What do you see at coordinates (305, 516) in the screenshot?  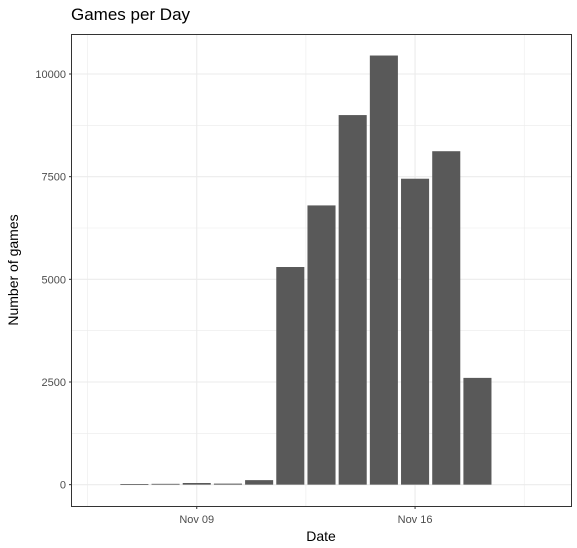 I see `x-axis: Nov 09 Nov 16` at bounding box center [305, 516].